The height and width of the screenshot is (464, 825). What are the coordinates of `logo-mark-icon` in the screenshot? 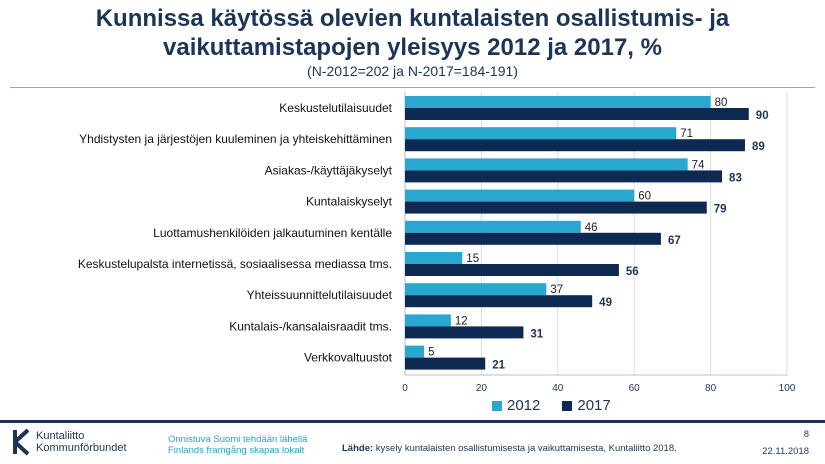 It's located at (21, 442).